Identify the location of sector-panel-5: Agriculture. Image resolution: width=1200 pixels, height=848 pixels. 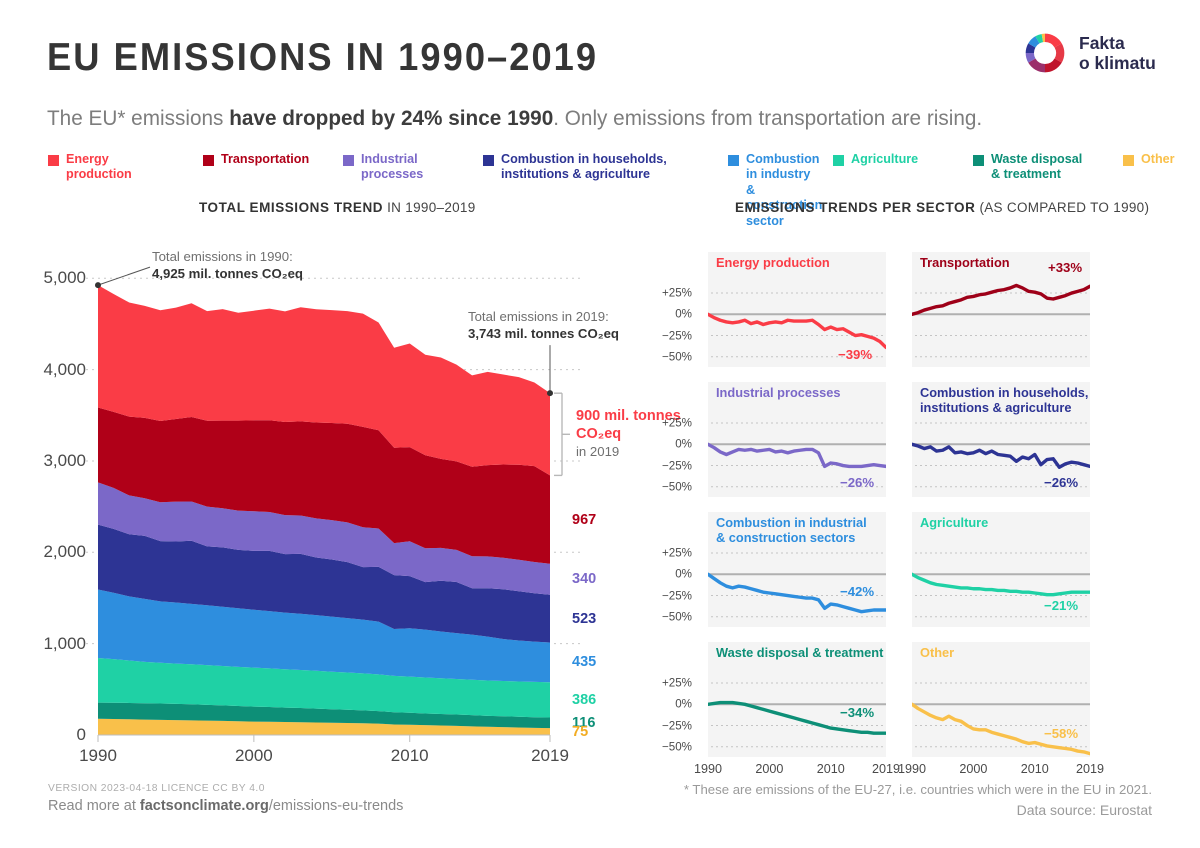
(1001, 569).